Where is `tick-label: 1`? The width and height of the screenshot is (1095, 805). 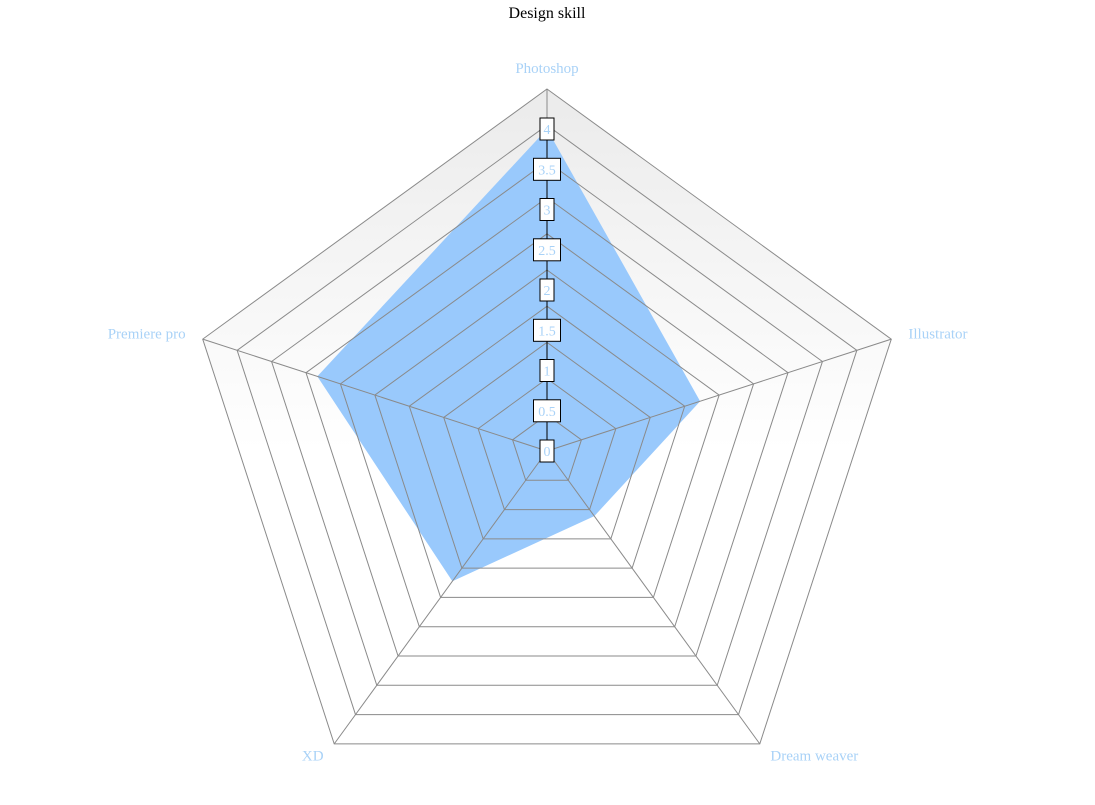 tick-label: 1 is located at coordinates (547, 372).